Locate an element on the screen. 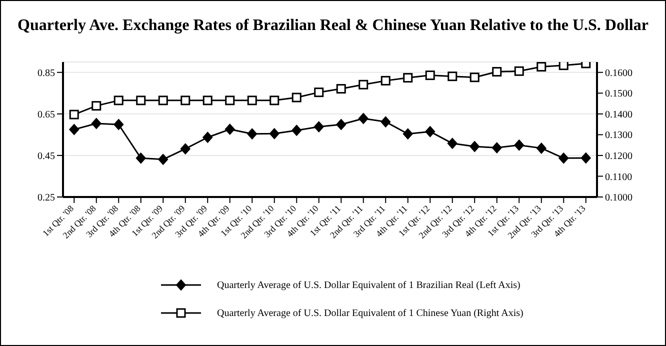 The image size is (666, 346). legend-label: Quarterly Average of U.S. Dollar Equivalent of 1 Chinese Yuan (Right Axis) is located at coordinates (370, 313).